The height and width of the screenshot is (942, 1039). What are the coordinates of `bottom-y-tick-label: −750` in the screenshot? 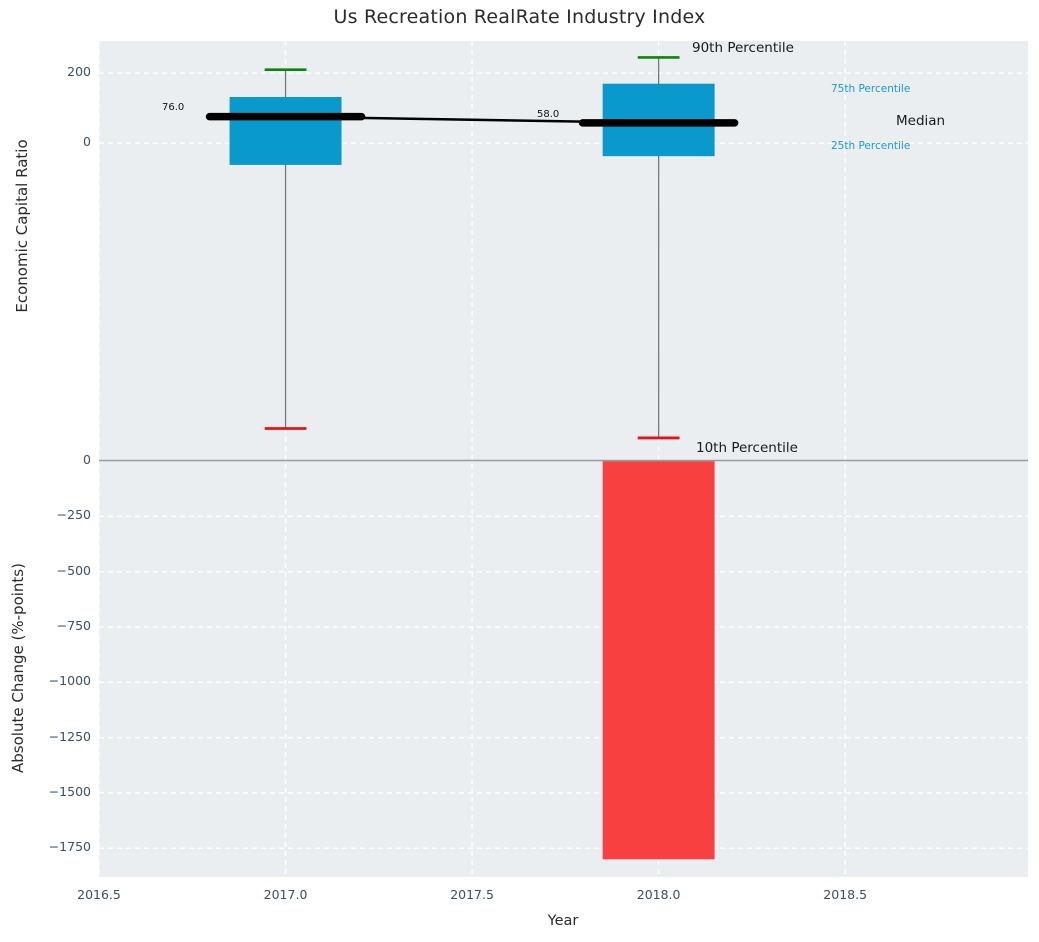 It's located at (73, 626).